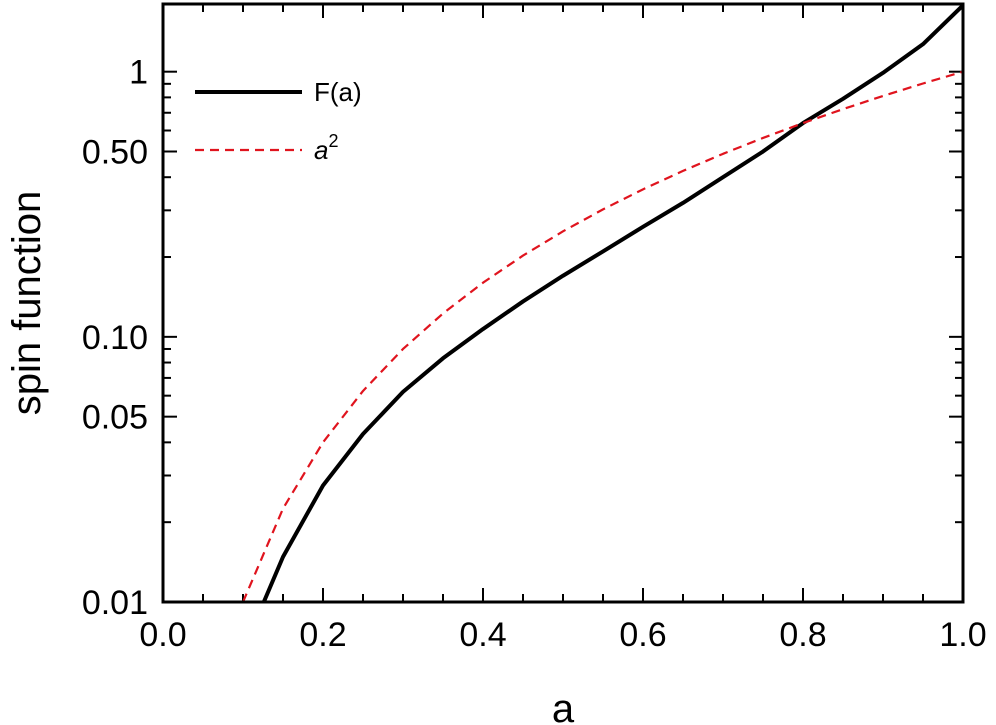 Image resolution: width=996 pixels, height=725 pixels. Describe the element at coordinates (642, 635) in the screenshot. I see `x-tick-label: 0.6` at that location.